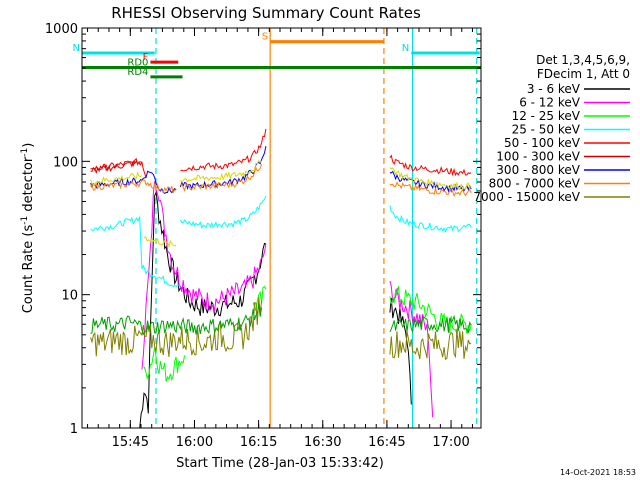 This screenshot has height=480, width=640. Describe the element at coordinates (405, 48) in the screenshot. I see `flag-label-1: N` at that location.